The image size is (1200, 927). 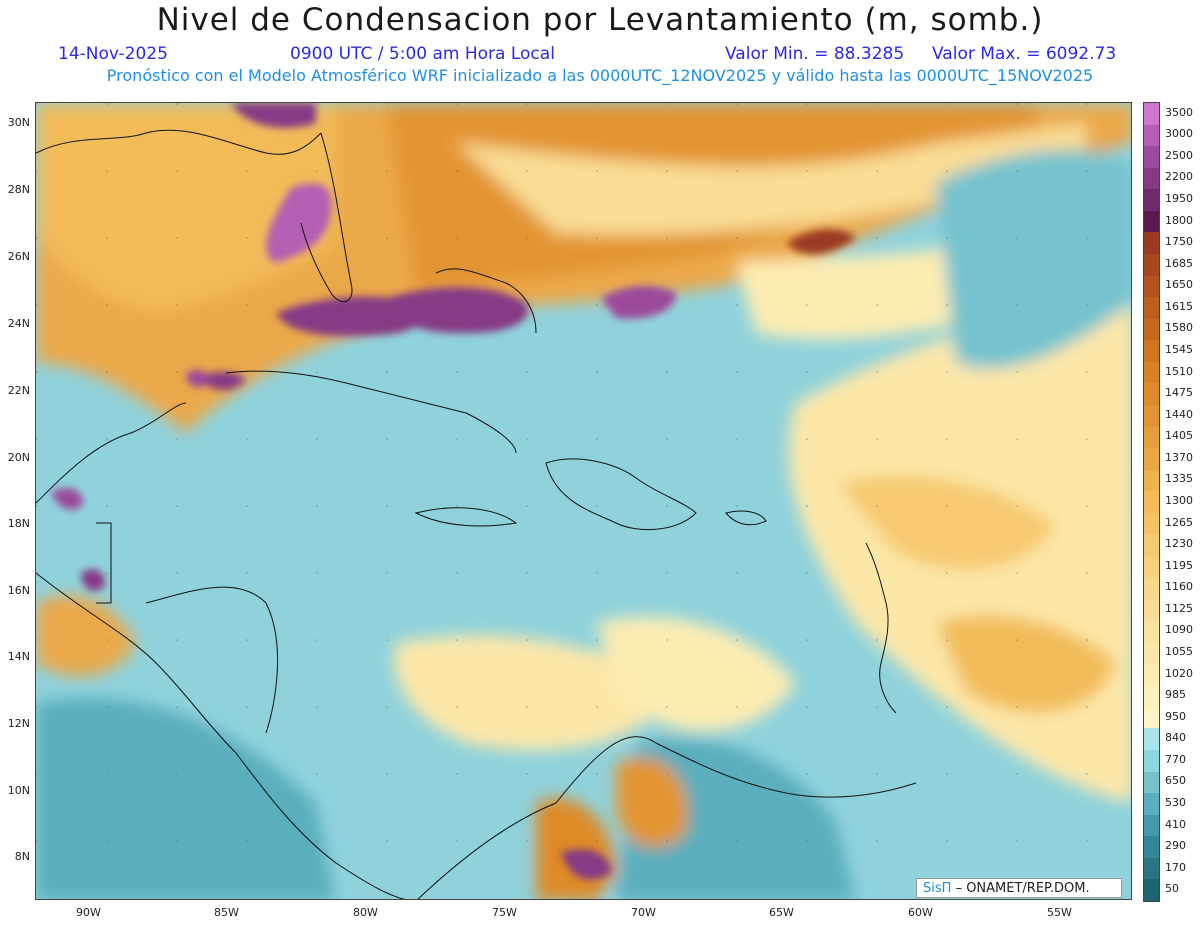 I want to click on lat-label-18n: 18N, so click(x=18, y=523).